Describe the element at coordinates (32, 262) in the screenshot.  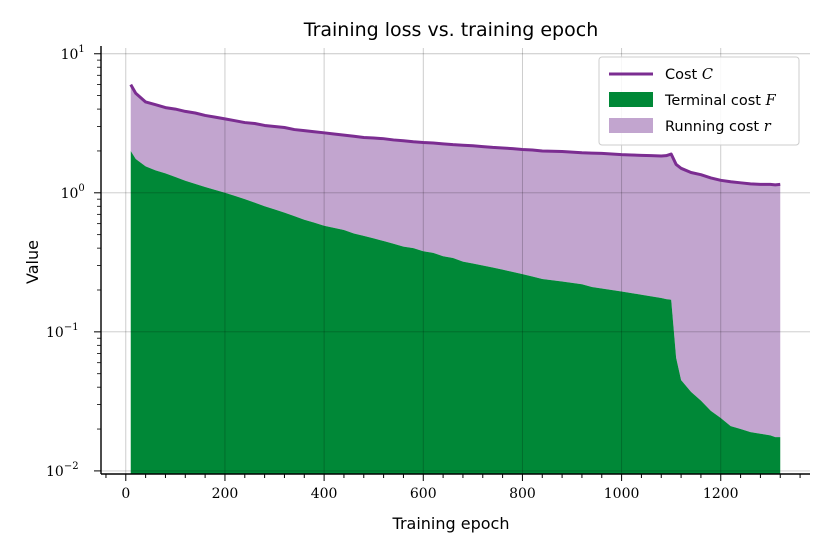
I see `y-axis-label: Value` at that location.